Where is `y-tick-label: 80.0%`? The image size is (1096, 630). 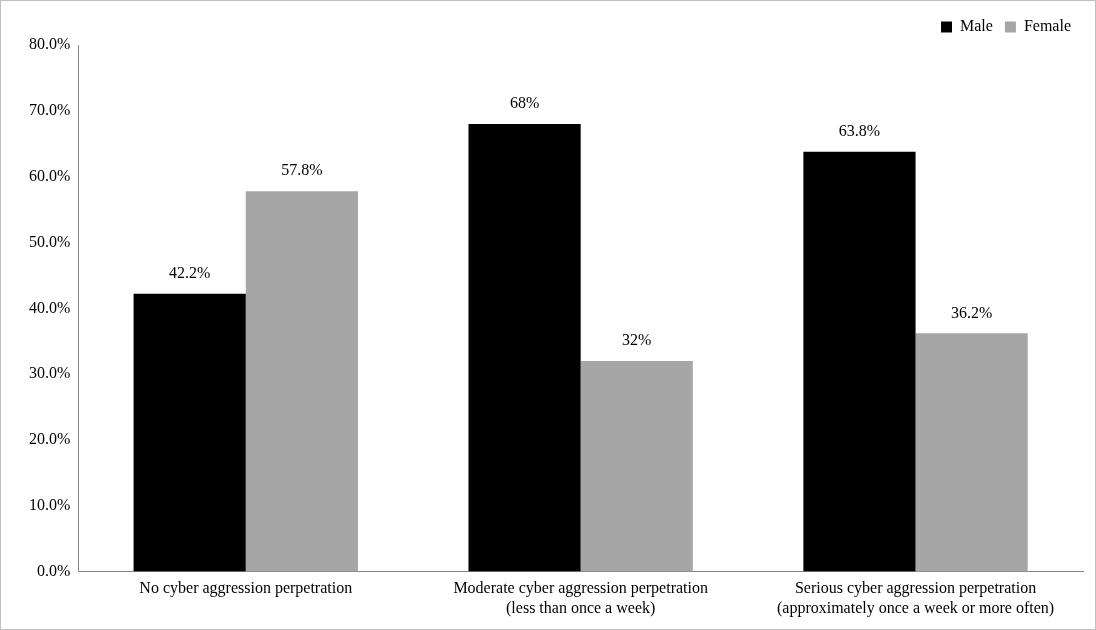 y-tick-label: 80.0% is located at coordinates (50, 44).